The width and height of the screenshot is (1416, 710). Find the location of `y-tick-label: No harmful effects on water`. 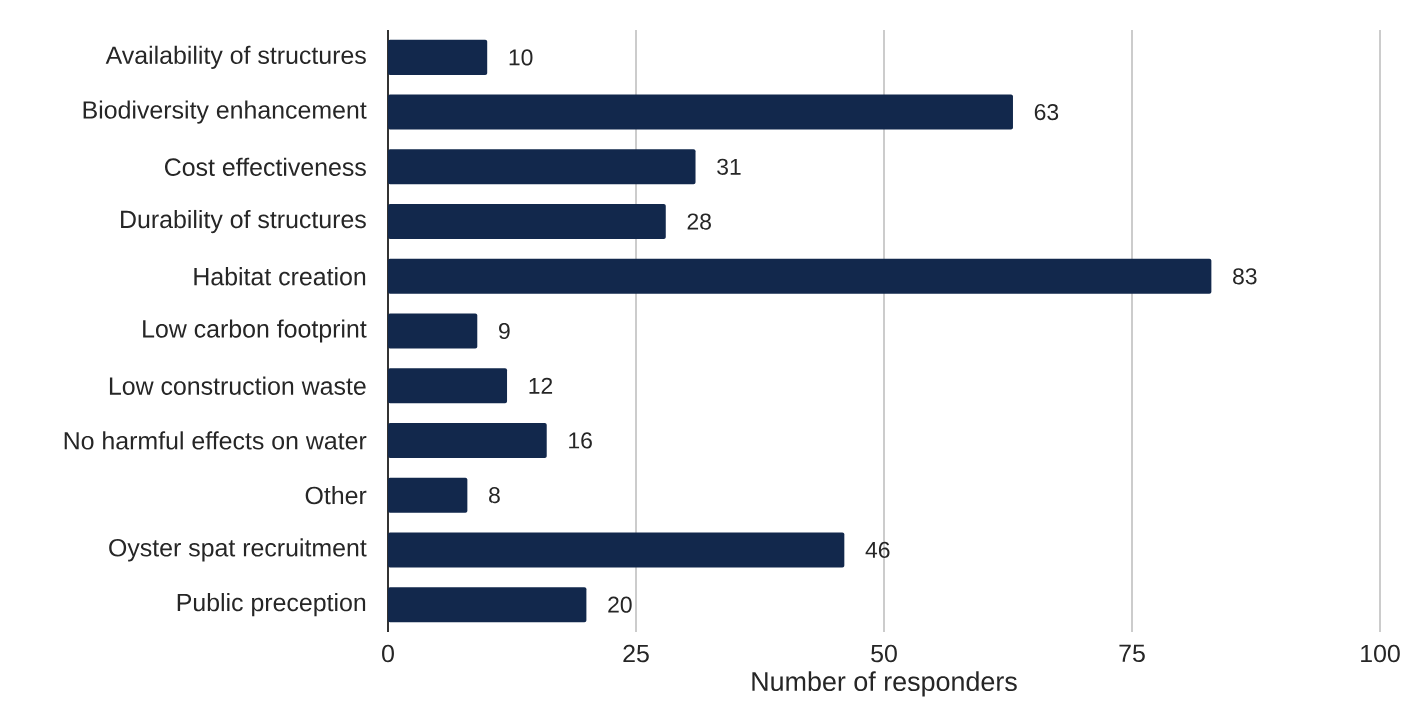

y-tick-label: No harmful effects on water is located at coordinates (215, 440).